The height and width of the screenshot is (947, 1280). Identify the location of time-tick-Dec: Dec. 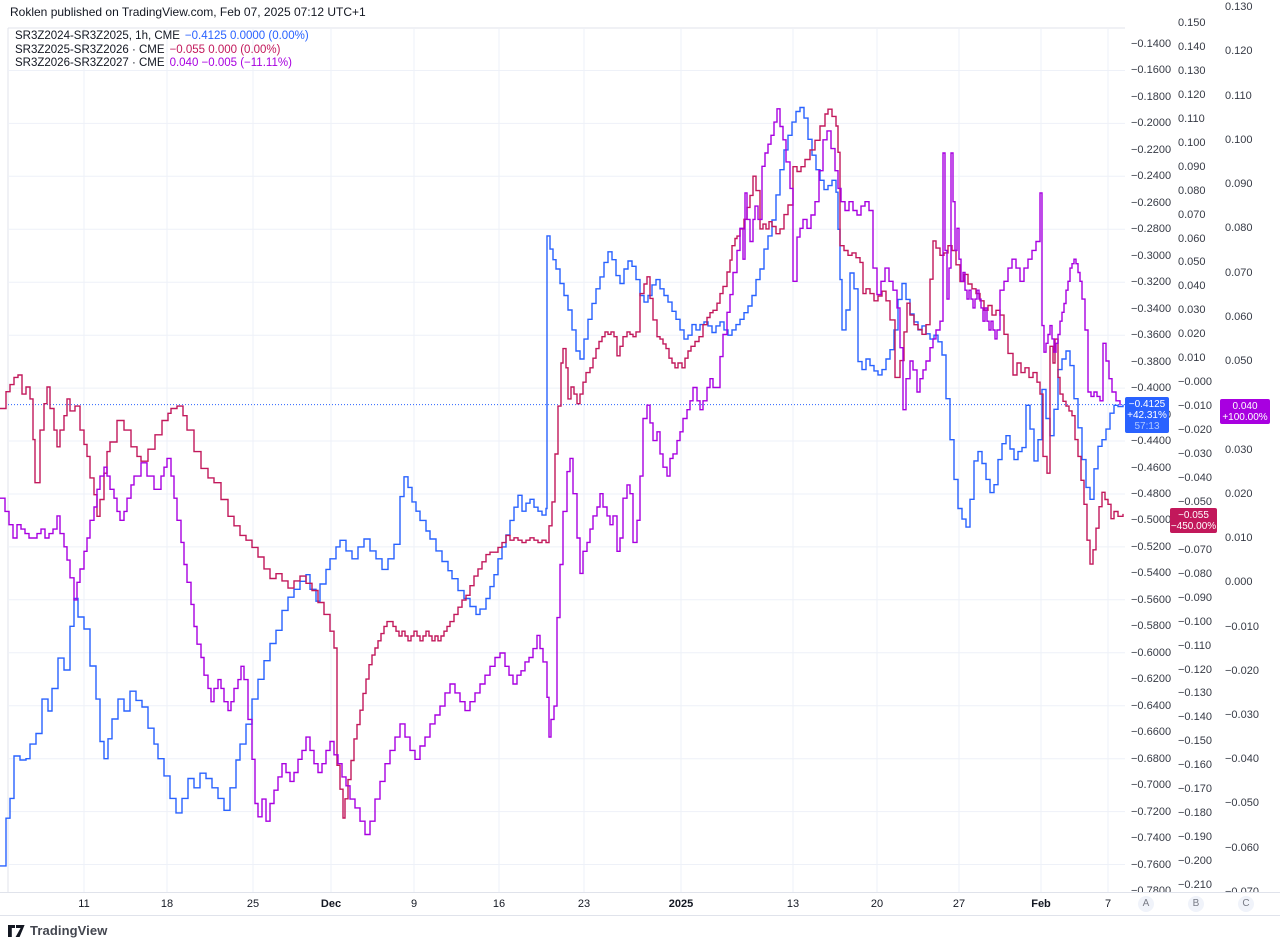
(331, 904).